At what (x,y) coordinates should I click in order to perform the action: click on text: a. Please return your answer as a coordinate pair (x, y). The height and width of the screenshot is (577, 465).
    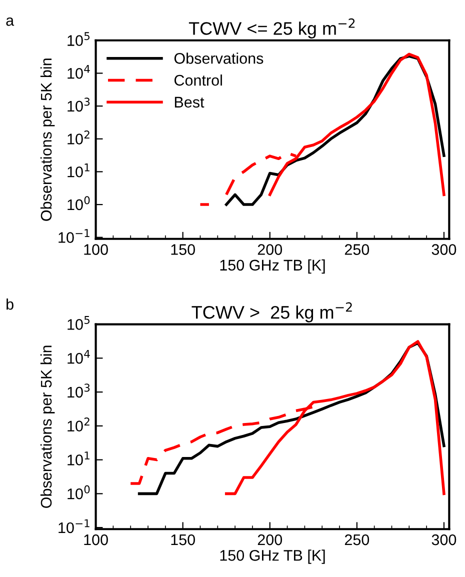
    Looking at the image, I should click on (10, 21).